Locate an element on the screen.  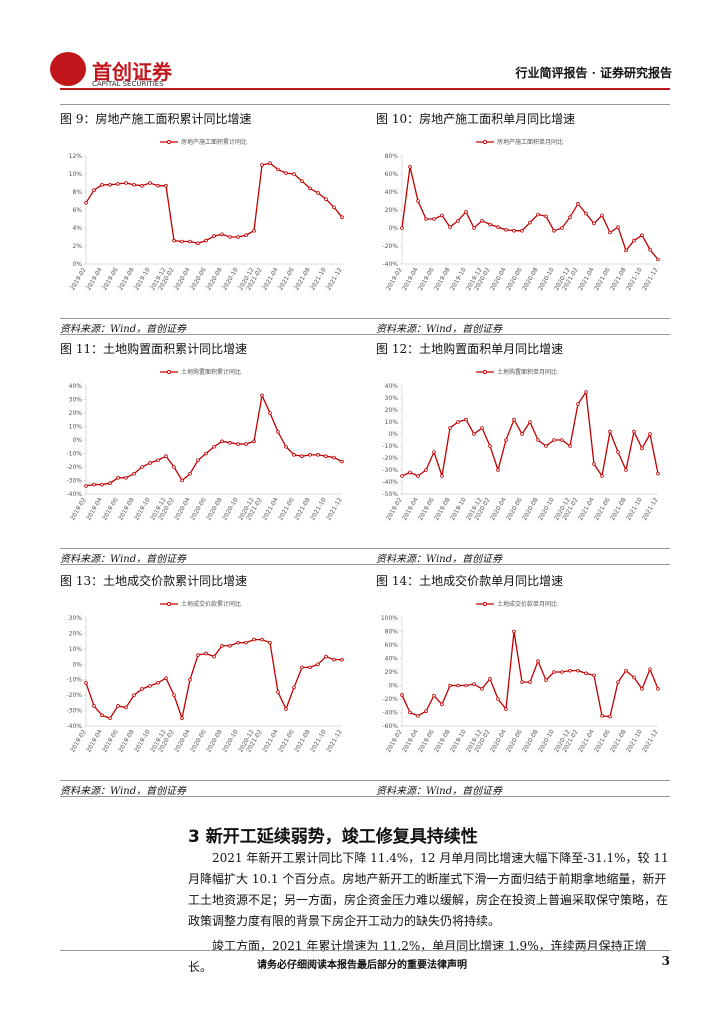
header-right: 行业简评报告 · 证券研究报告 is located at coordinates (593, 73).